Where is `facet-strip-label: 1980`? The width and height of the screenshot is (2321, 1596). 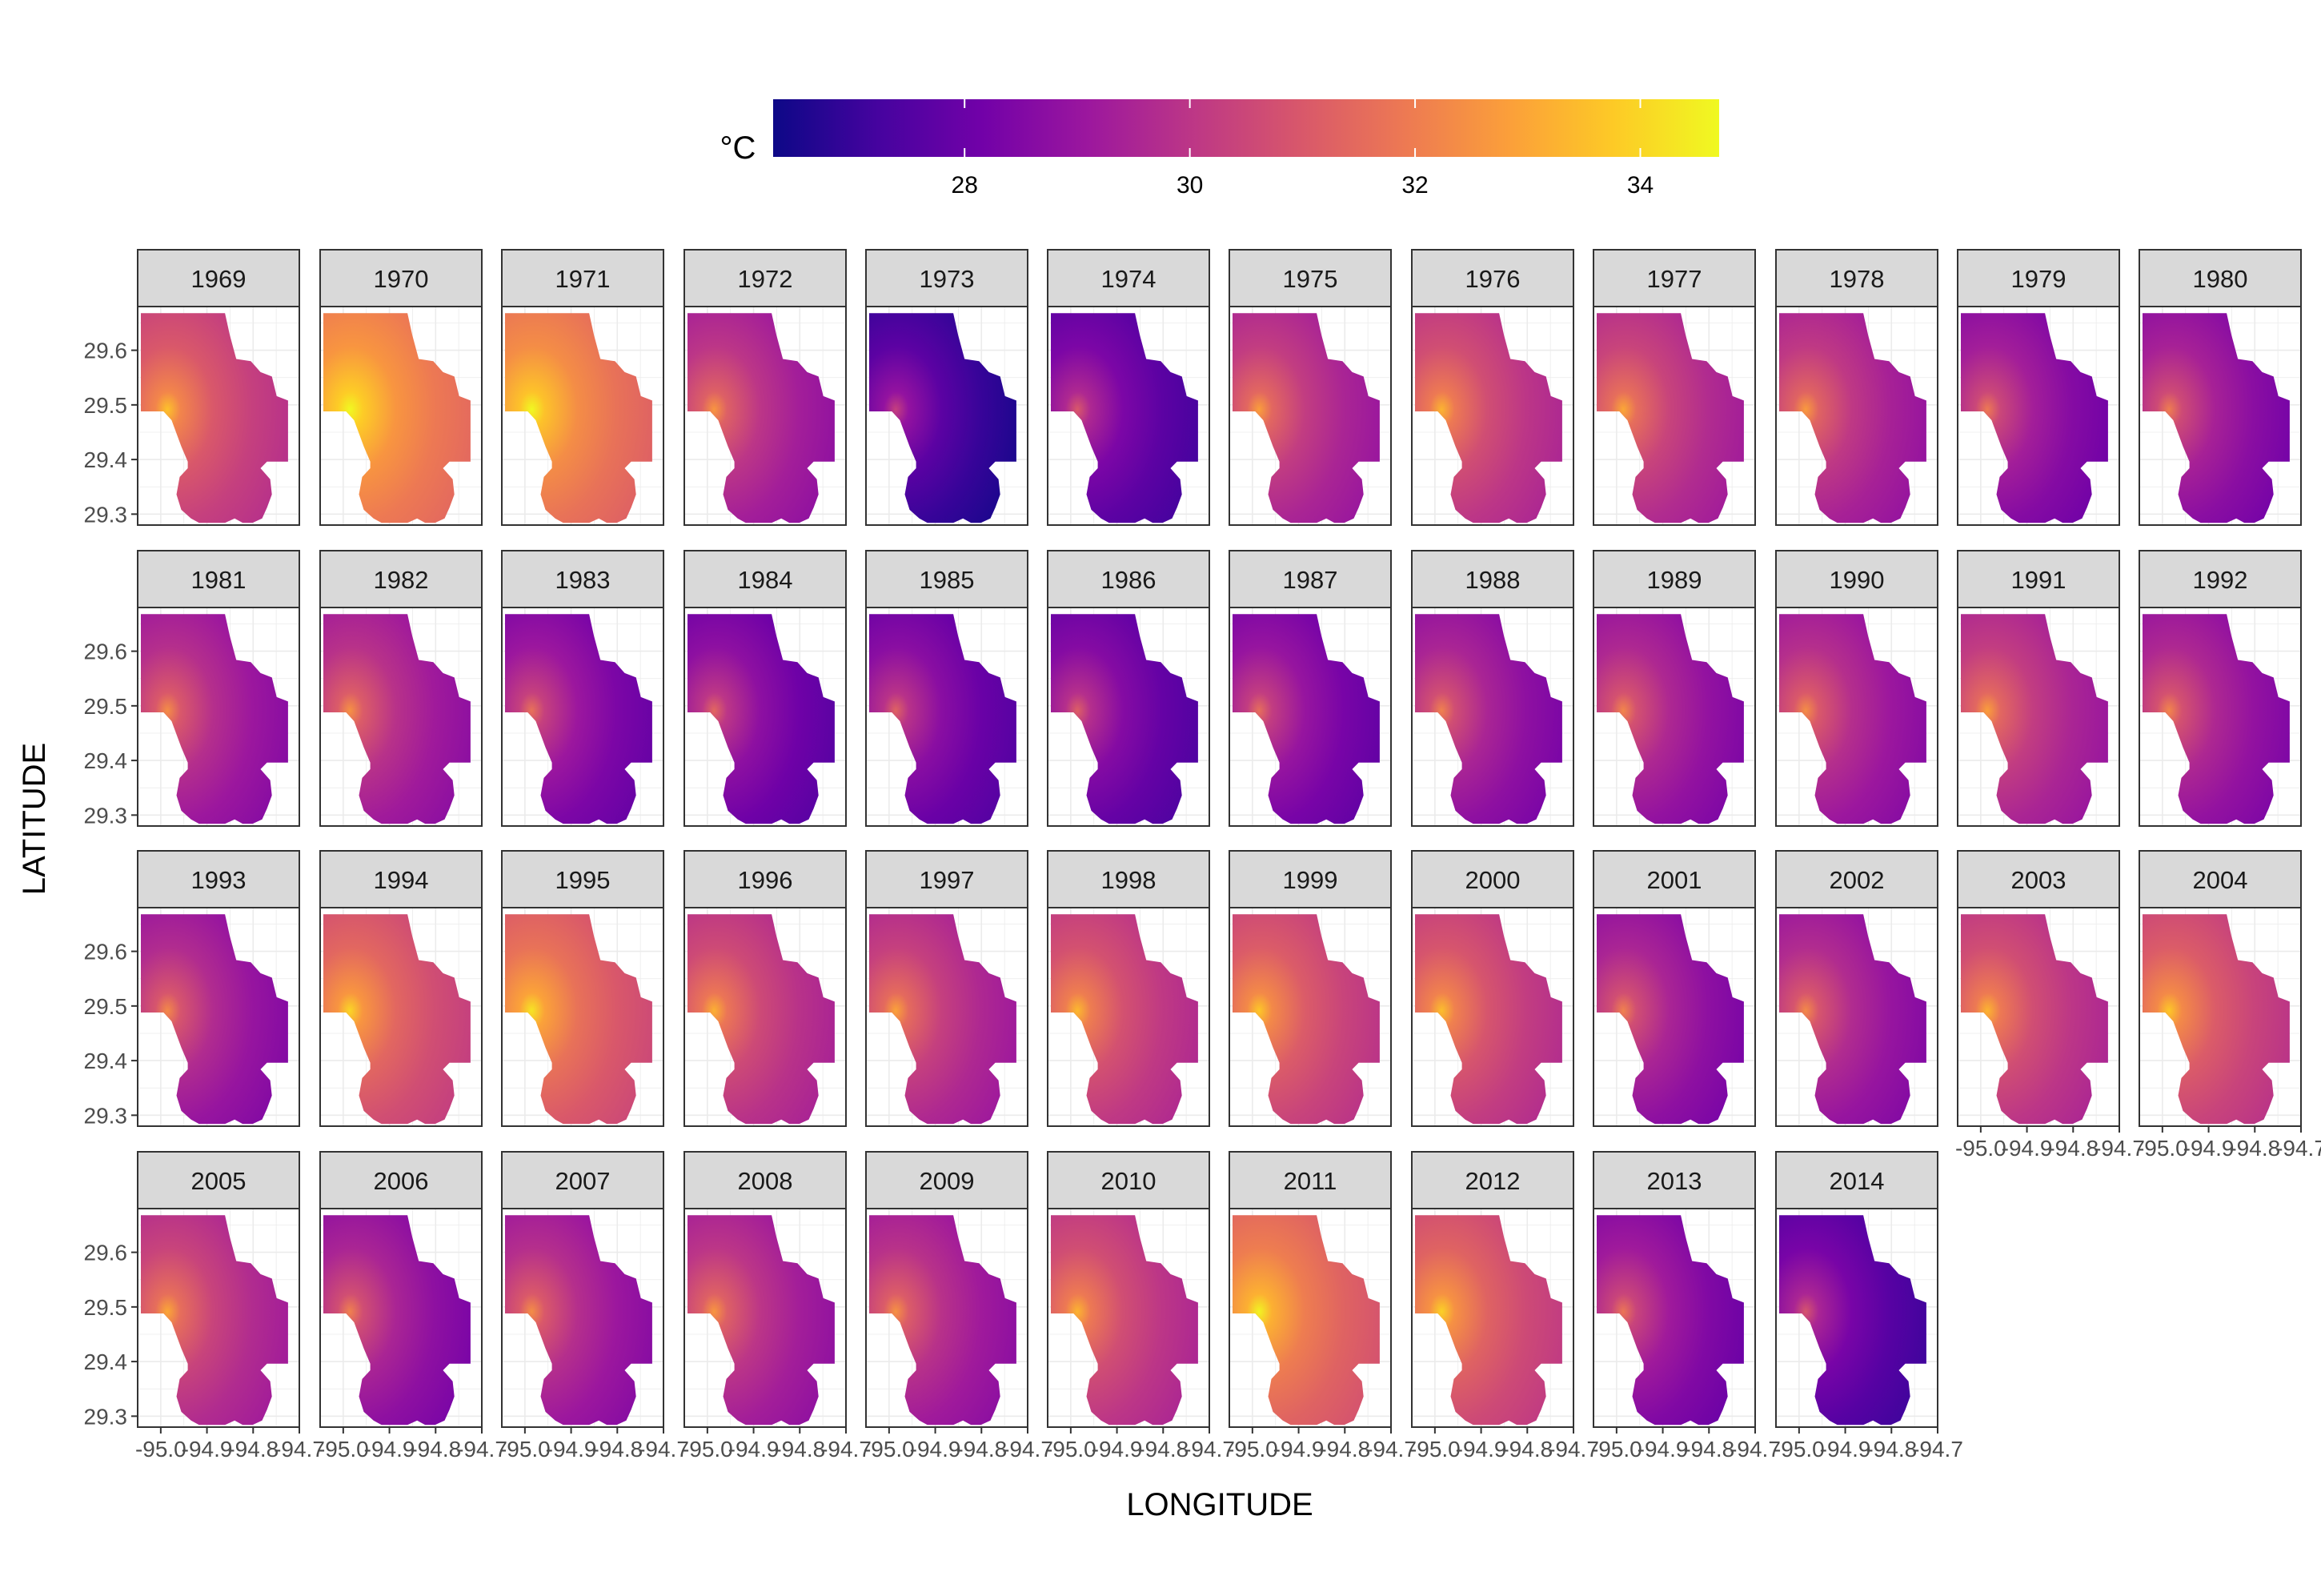 facet-strip-label: 1980 is located at coordinates (2220, 279).